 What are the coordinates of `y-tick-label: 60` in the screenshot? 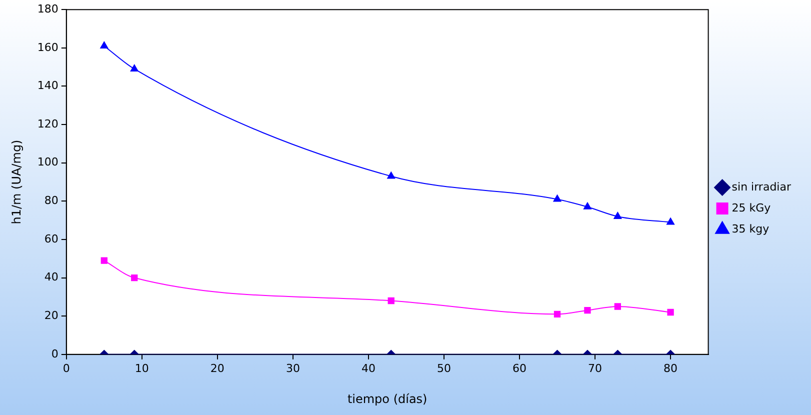 It's located at (51, 239).